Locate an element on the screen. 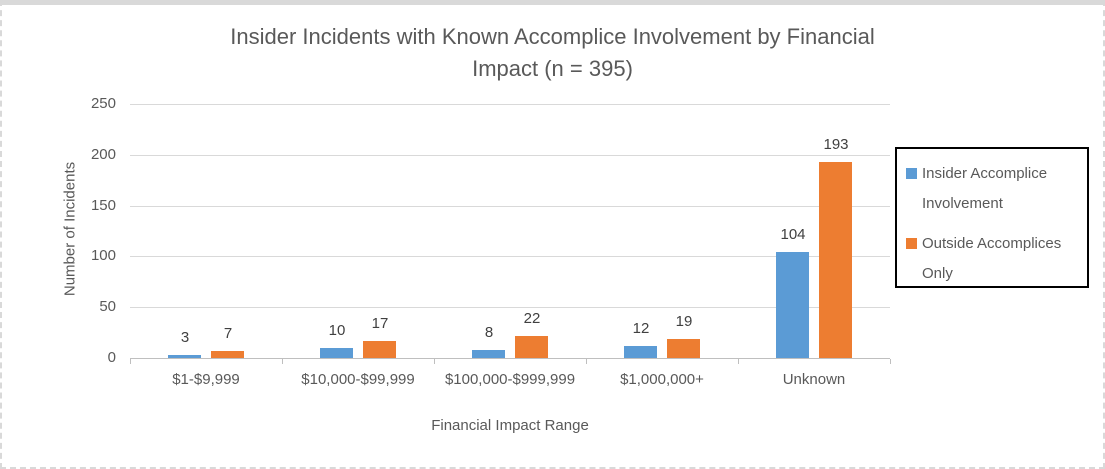 This screenshot has height=469, width=1105. bar-value-label: 104 is located at coordinates (793, 234).